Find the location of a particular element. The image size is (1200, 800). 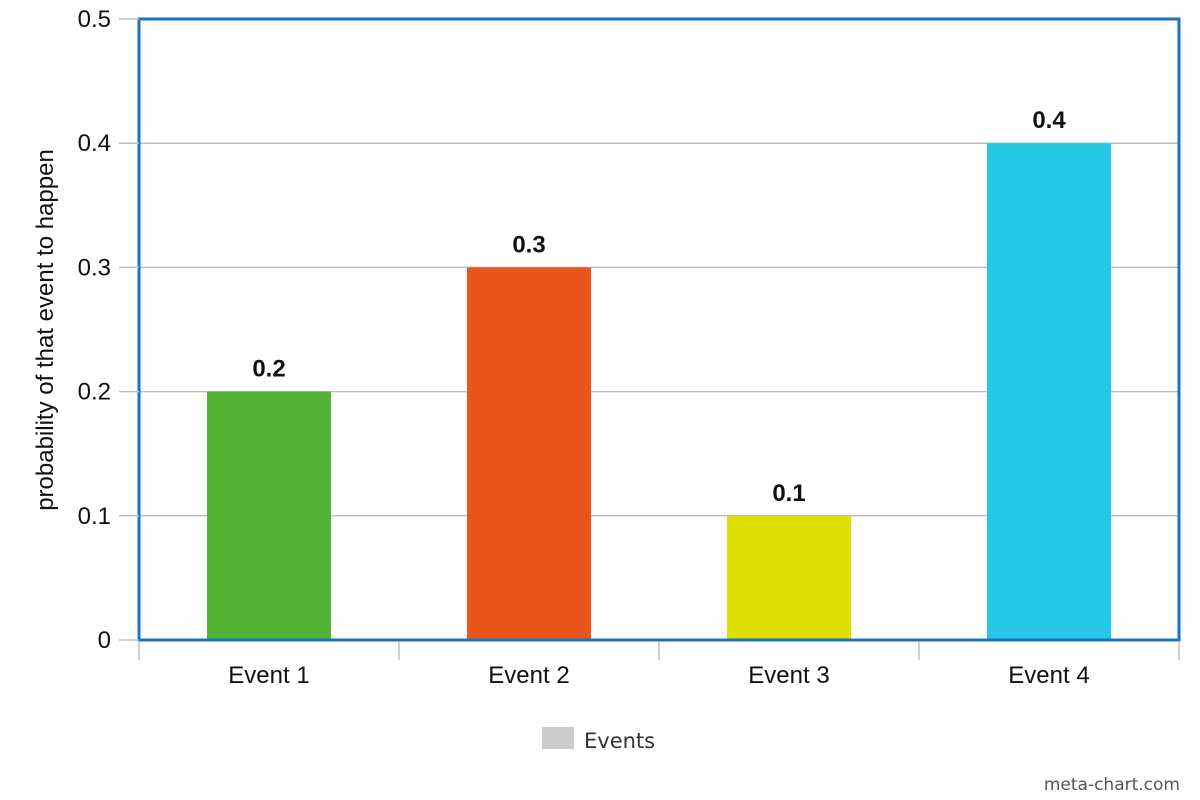

y-tick-label: 0.1 is located at coordinates (94, 516).